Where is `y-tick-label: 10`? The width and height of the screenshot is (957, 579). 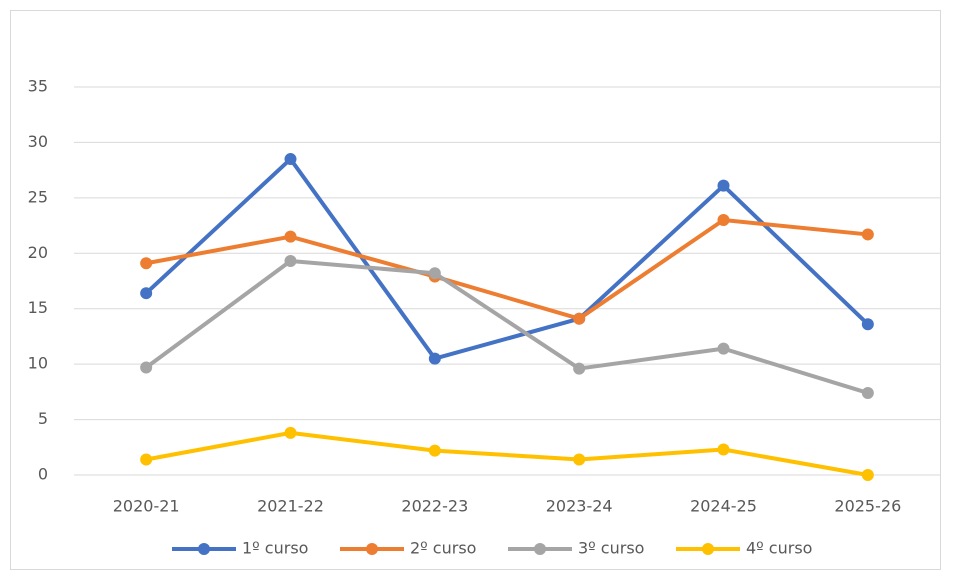 y-tick-label: 10 is located at coordinates (38, 363).